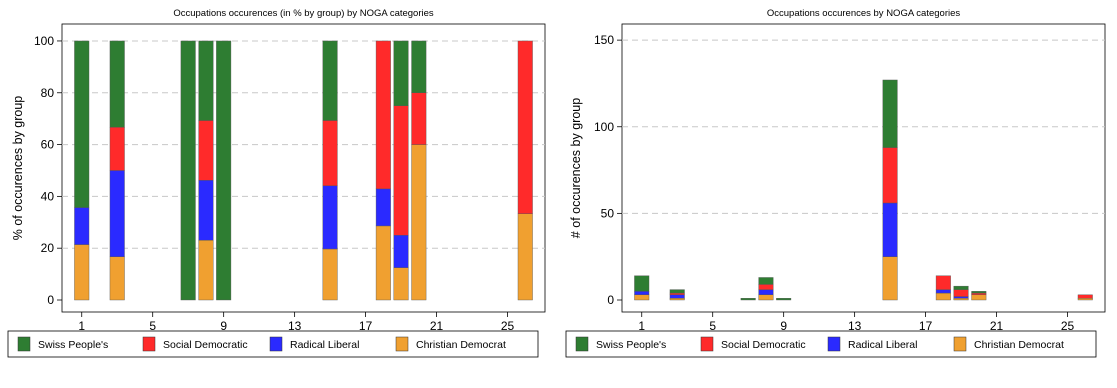 Image resolution: width=1117 pixels, height=388 pixels. Describe the element at coordinates (48, 145) in the screenshot. I see `y-tick-label: 60` at that location.